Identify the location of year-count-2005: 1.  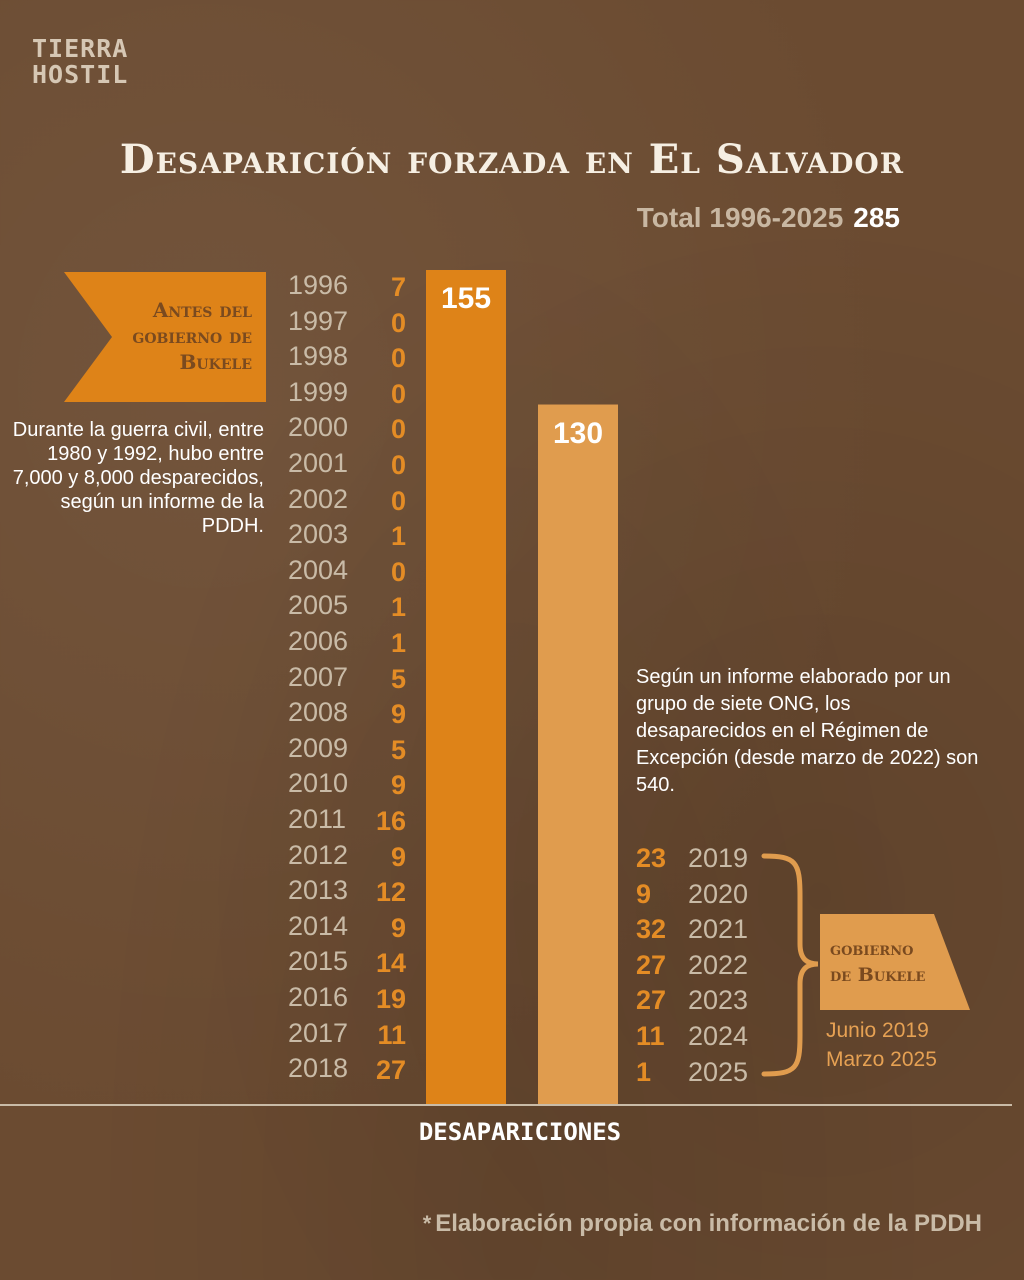
(398, 607).